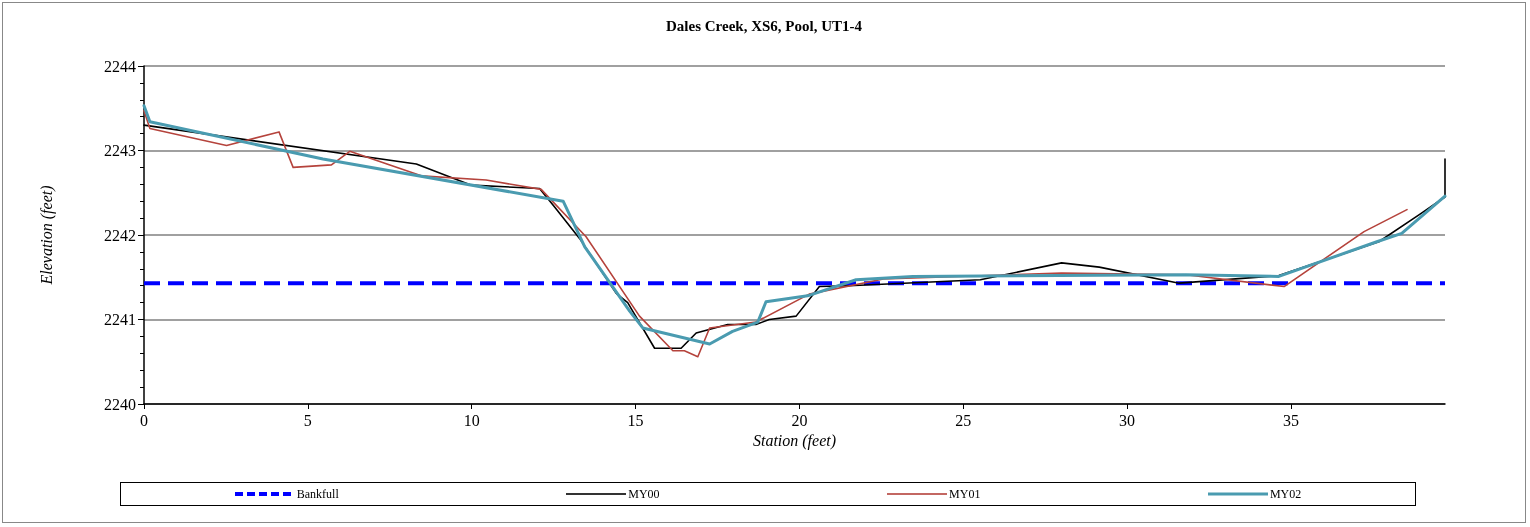 This screenshot has width=1530, height=527. I want to click on x-tick-label: 25, so click(963, 420).